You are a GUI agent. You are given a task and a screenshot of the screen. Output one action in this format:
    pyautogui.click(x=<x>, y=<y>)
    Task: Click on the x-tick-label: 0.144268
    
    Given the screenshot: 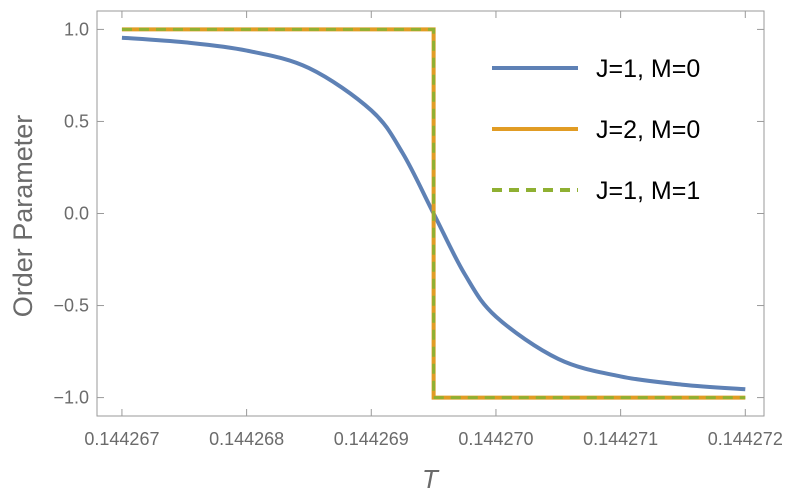 What is the action you would take?
    pyautogui.click(x=246, y=439)
    